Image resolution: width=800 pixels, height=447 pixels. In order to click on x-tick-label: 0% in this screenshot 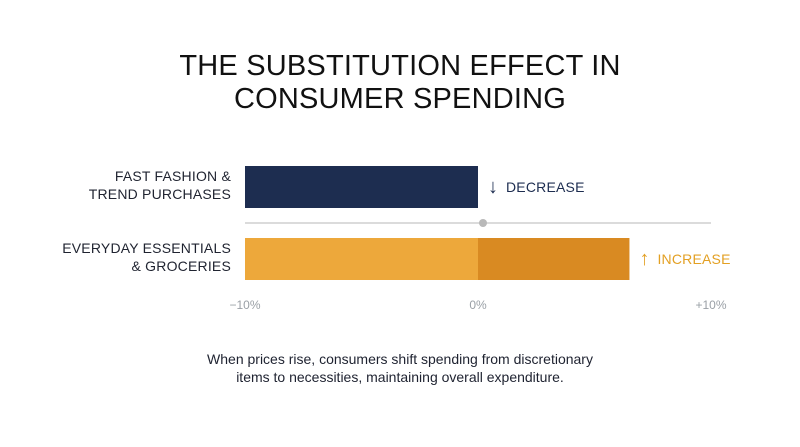, I will do `click(478, 305)`.